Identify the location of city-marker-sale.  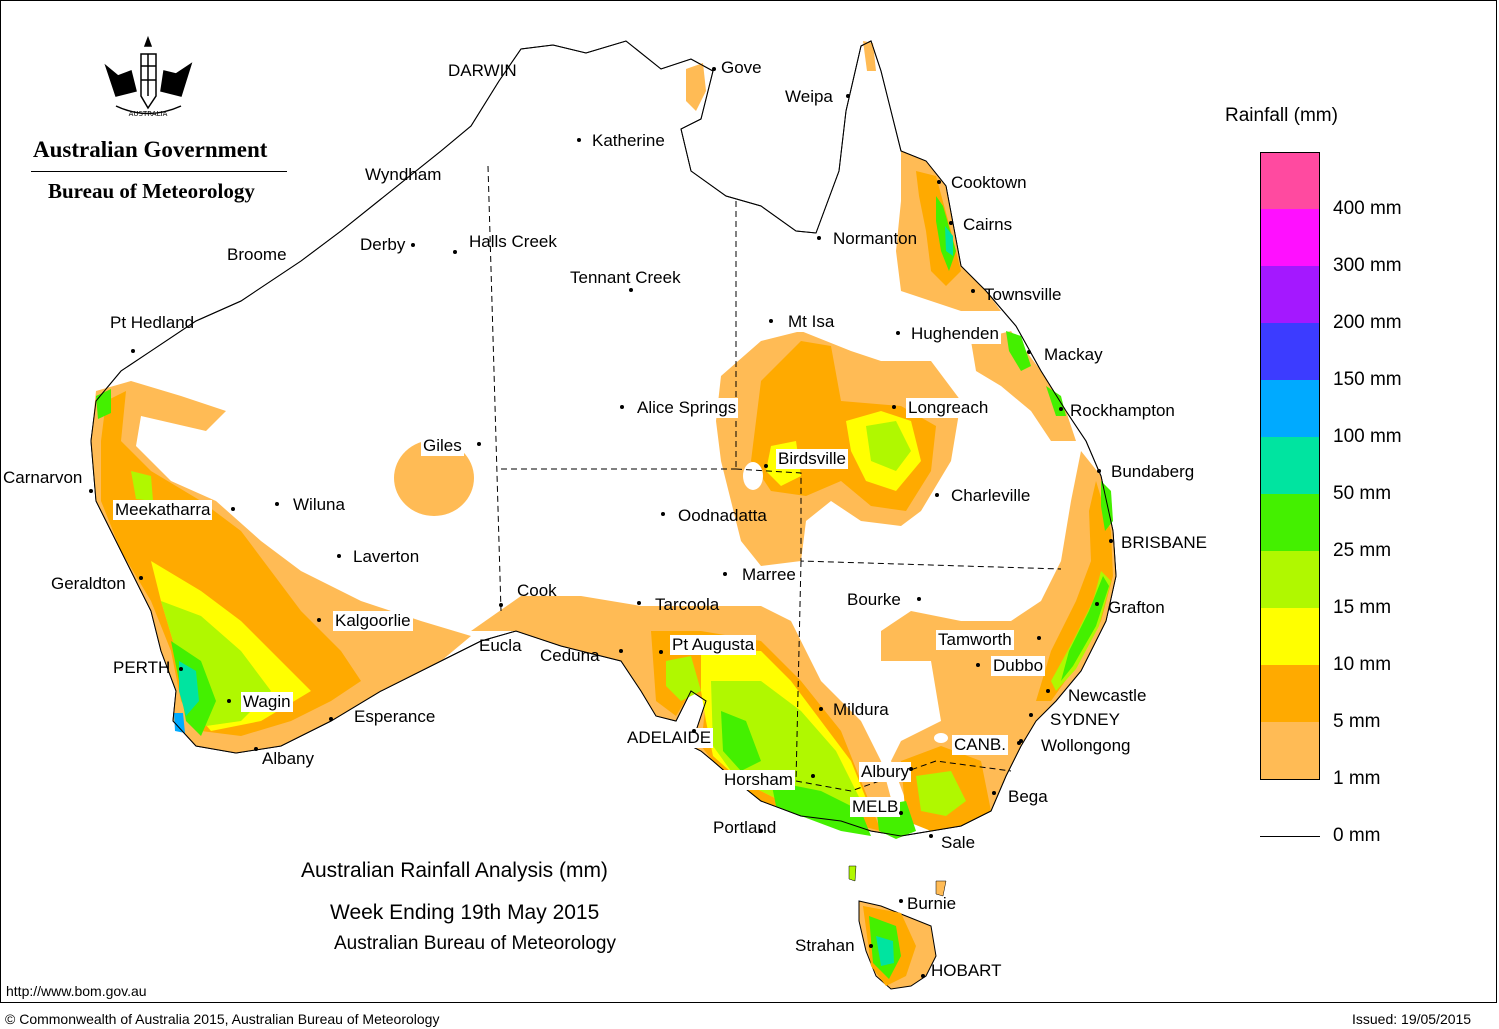
(931, 836).